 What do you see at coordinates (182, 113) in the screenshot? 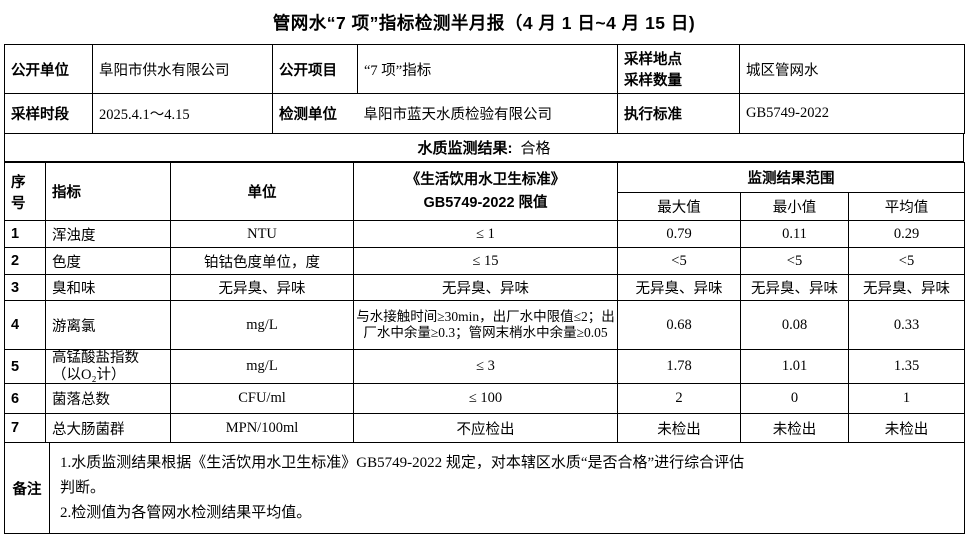
I see `sampling-period-value: 2025.4.1～4.15` at bounding box center [182, 113].